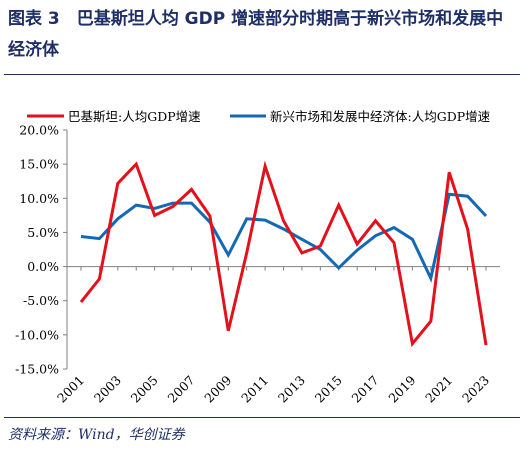 This screenshot has height=450, width=524. Describe the element at coordinates (41, 300) in the screenshot. I see `y-tick-label: -5.0%` at that location.